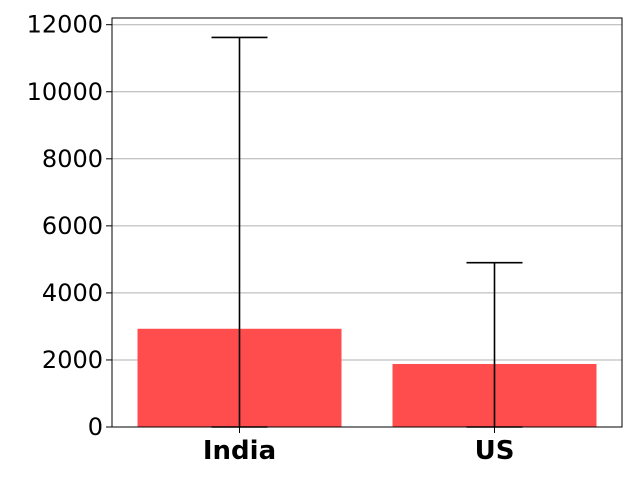 Image resolution: width=640 pixels, height=480 pixels. What do you see at coordinates (72, 360) in the screenshot?
I see `y-tick-label: 2000` at bounding box center [72, 360].